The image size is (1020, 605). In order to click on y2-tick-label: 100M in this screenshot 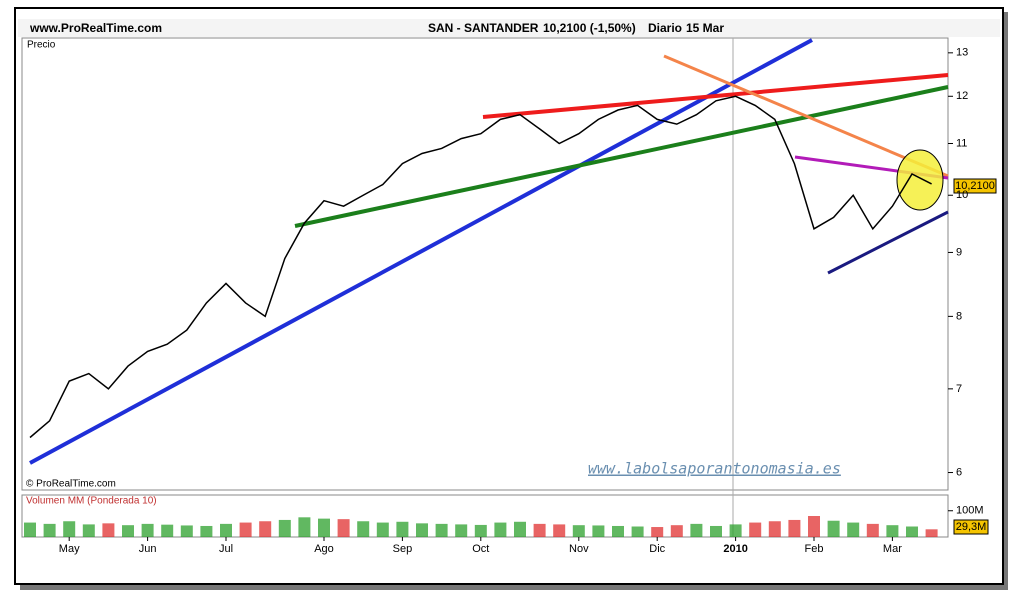, I will do `click(970, 511)`.